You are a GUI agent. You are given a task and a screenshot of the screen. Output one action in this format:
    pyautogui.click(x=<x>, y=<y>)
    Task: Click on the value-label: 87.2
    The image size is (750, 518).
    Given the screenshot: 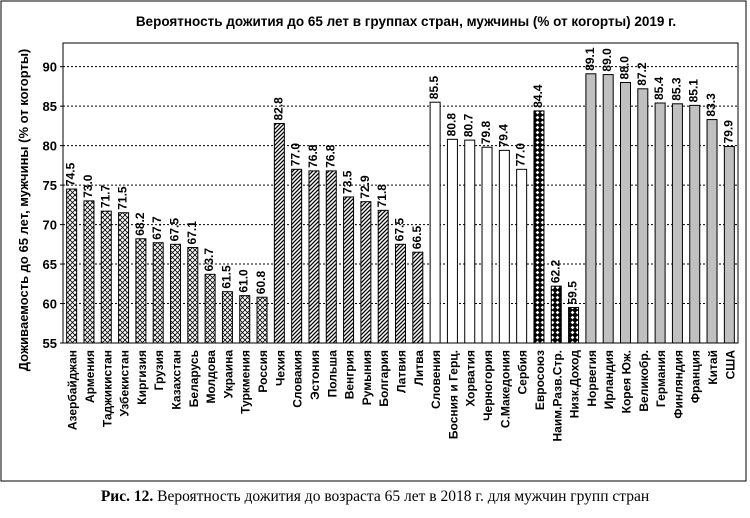 What is the action you would take?
    pyautogui.click(x=642, y=74)
    